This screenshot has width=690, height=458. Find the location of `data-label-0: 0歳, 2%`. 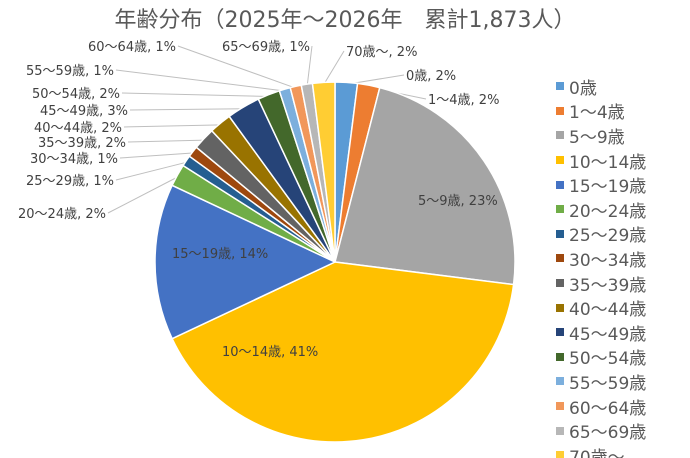

data-label-0: 0歳, 2% is located at coordinates (431, 76).